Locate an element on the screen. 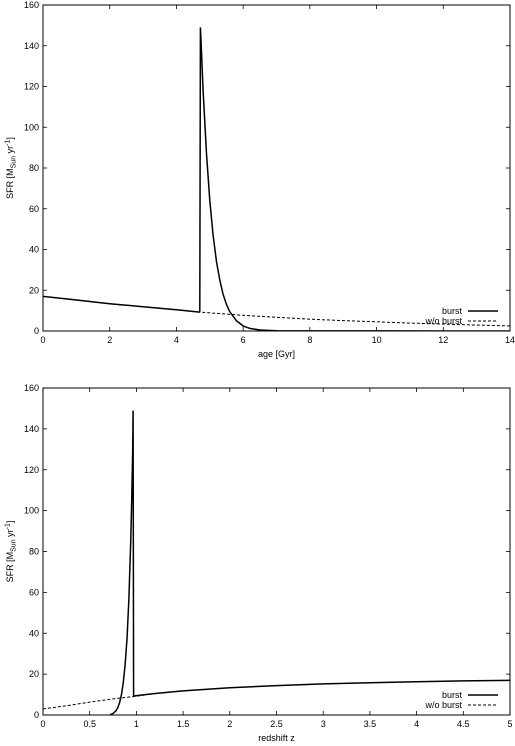 The width and height of the screenshot is (515, 746). x-axis-label: redshift z is located at coordinates (276, 738).